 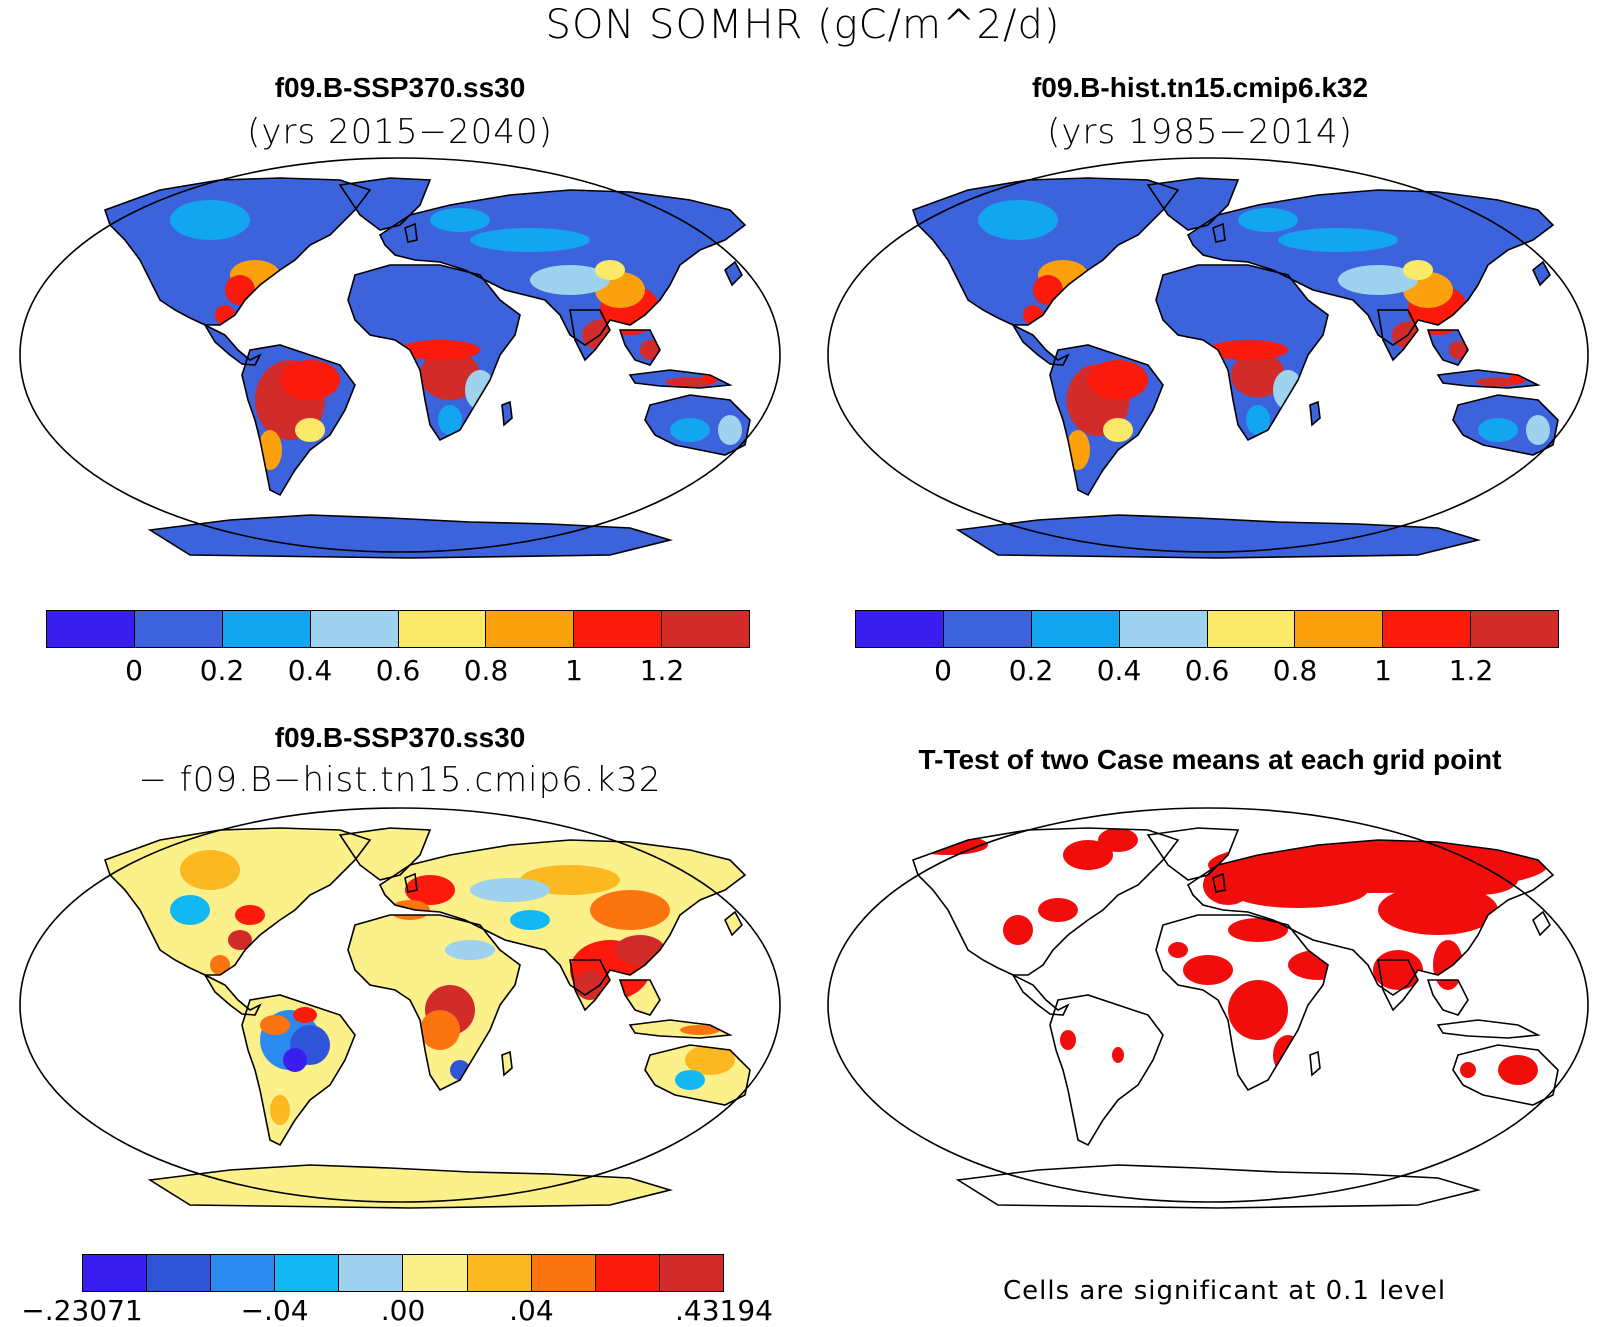 I want to click on coastline-seAsia, so click(x=639, y=347).